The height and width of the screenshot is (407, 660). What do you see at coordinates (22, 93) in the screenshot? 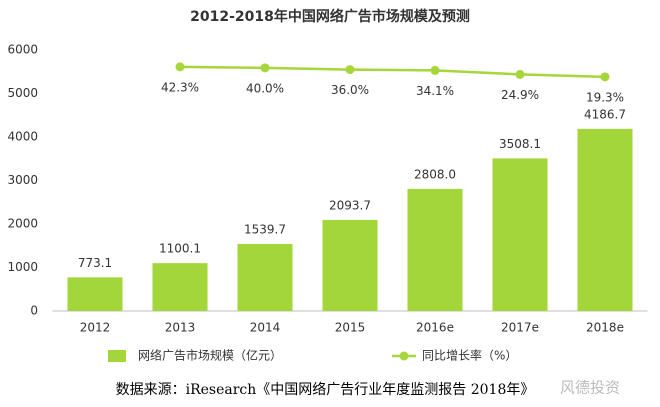
I see `y-tick-label: 5000` at bounding box center [22, 93].